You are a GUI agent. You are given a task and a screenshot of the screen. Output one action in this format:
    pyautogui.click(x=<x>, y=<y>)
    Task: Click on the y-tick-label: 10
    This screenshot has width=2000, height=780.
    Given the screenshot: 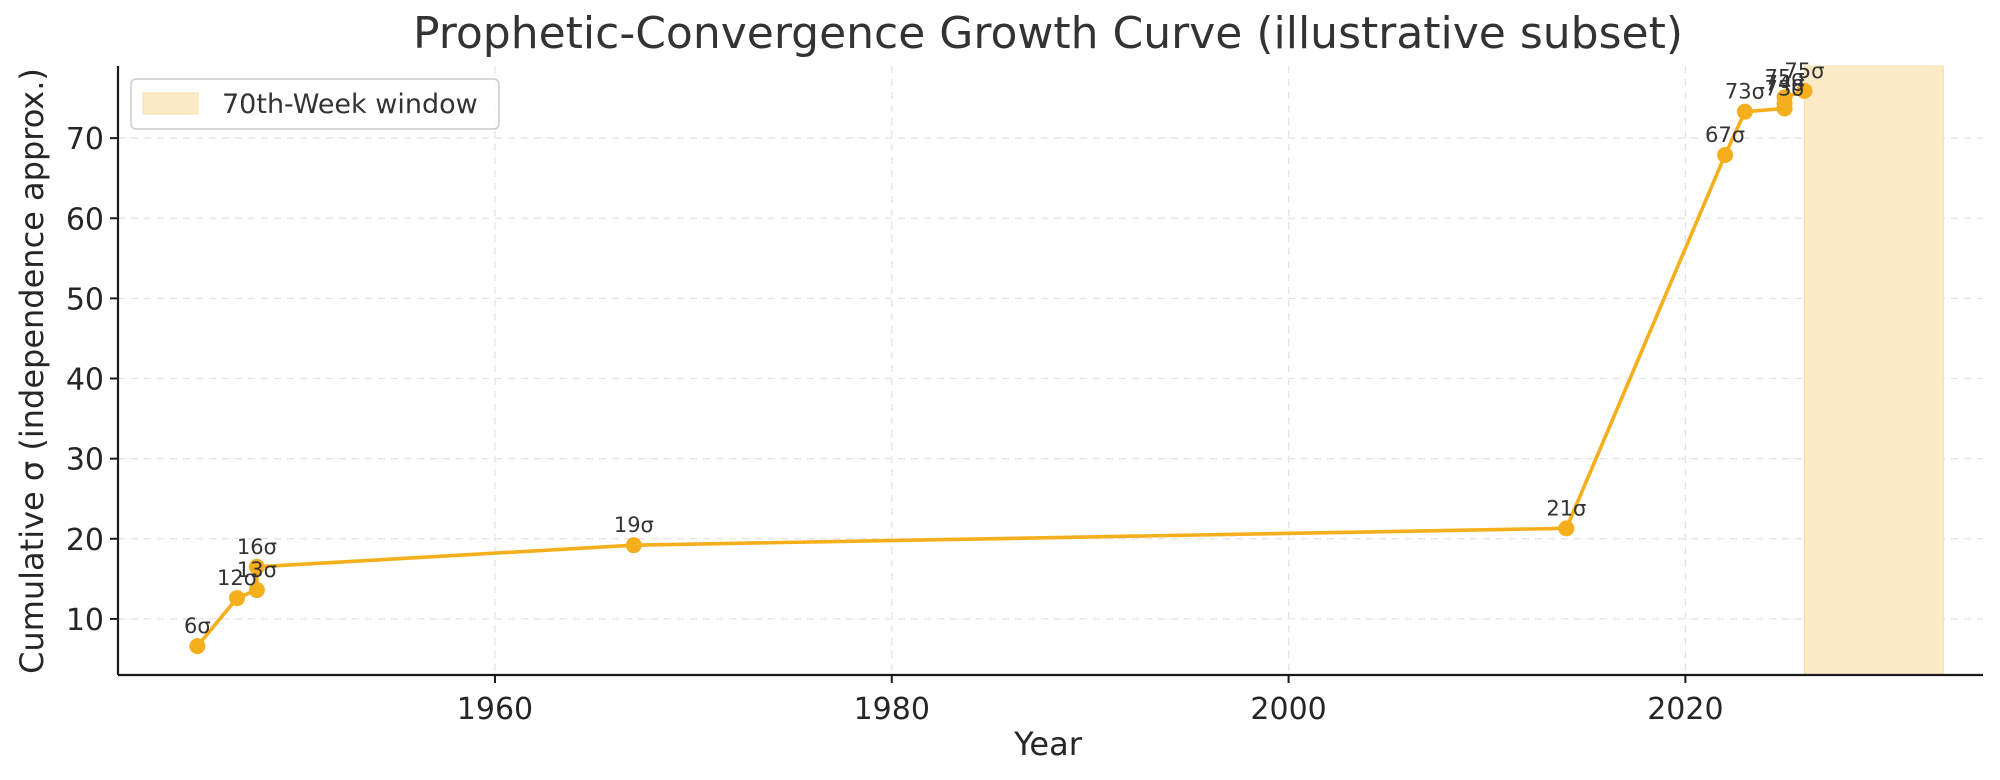 What is the action you would take?
    pyautogui.click(x=85, y=620)
    